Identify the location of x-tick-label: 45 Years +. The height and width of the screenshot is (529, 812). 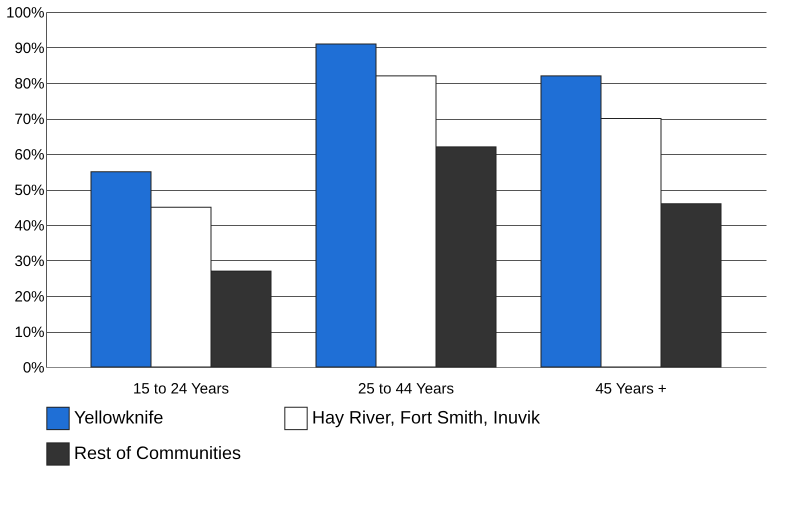
(631, 389).